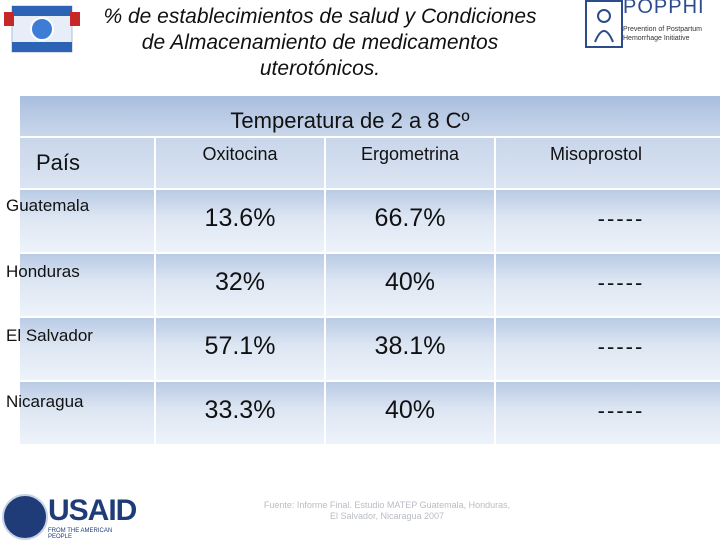 The height and width of the screenshot is (540, 720). What do you see at coordinates (80, 534) in the screenshot?
I see `usaid-tagline: FROM THE AMERICAN PEOPLE` at bounding box center [80, 534].